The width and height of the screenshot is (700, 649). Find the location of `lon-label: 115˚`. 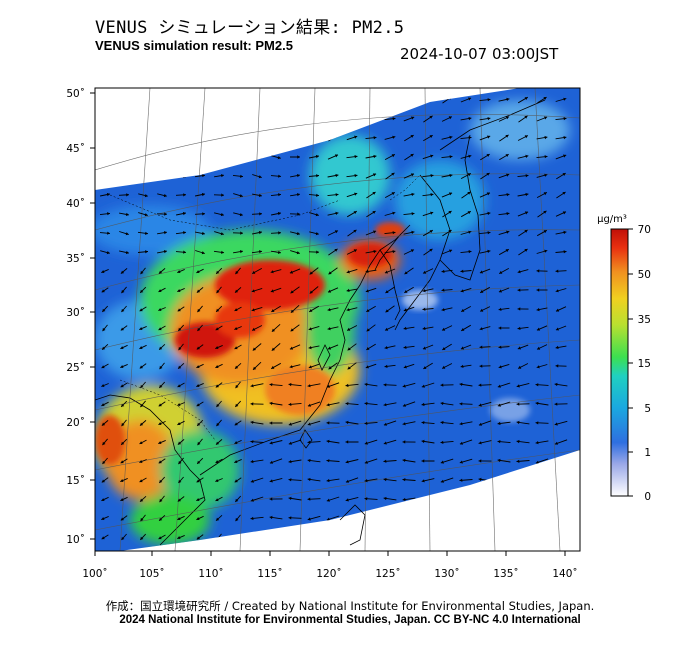

lon-label: 115˚ is located at coordinates (269, 574).